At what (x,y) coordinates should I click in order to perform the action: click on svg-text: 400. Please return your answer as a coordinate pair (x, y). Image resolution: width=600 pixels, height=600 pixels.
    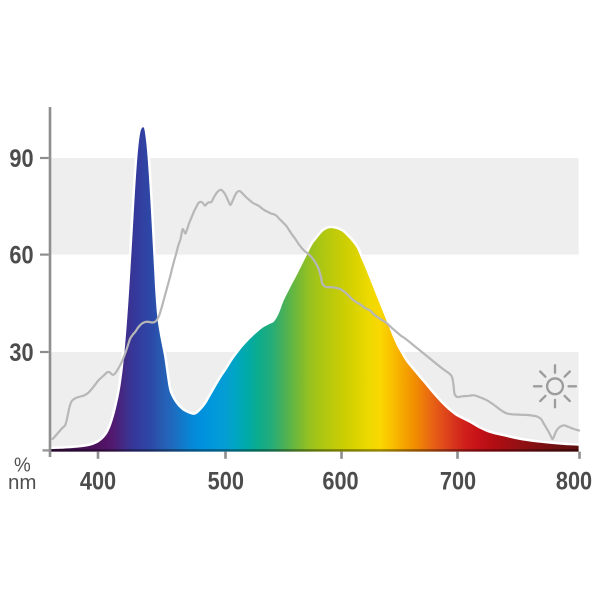
    Looking at the image, I should click on (98, 481).